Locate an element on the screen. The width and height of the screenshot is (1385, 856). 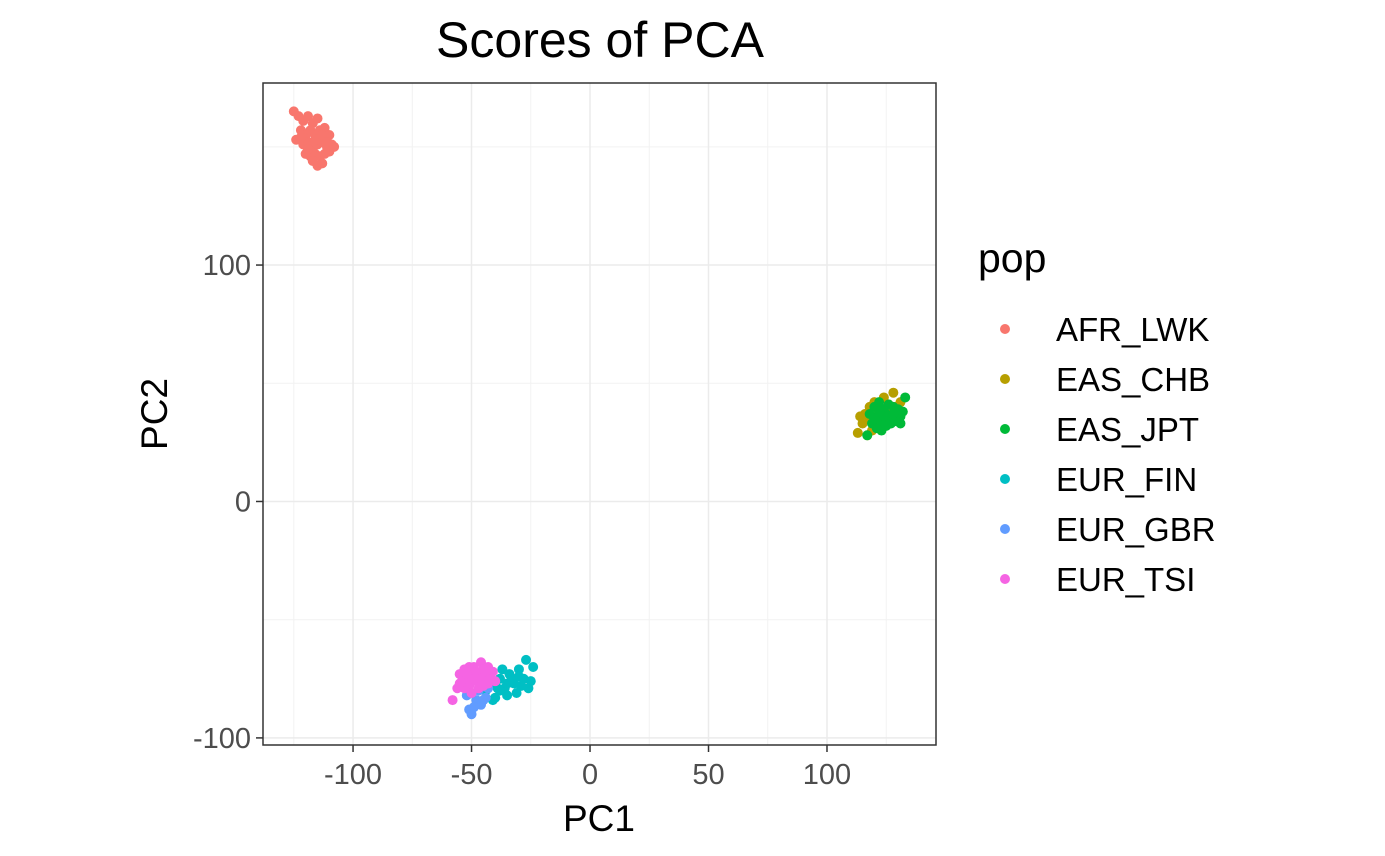
y-axis-title: PC2 is located at coordinates (154, 414).